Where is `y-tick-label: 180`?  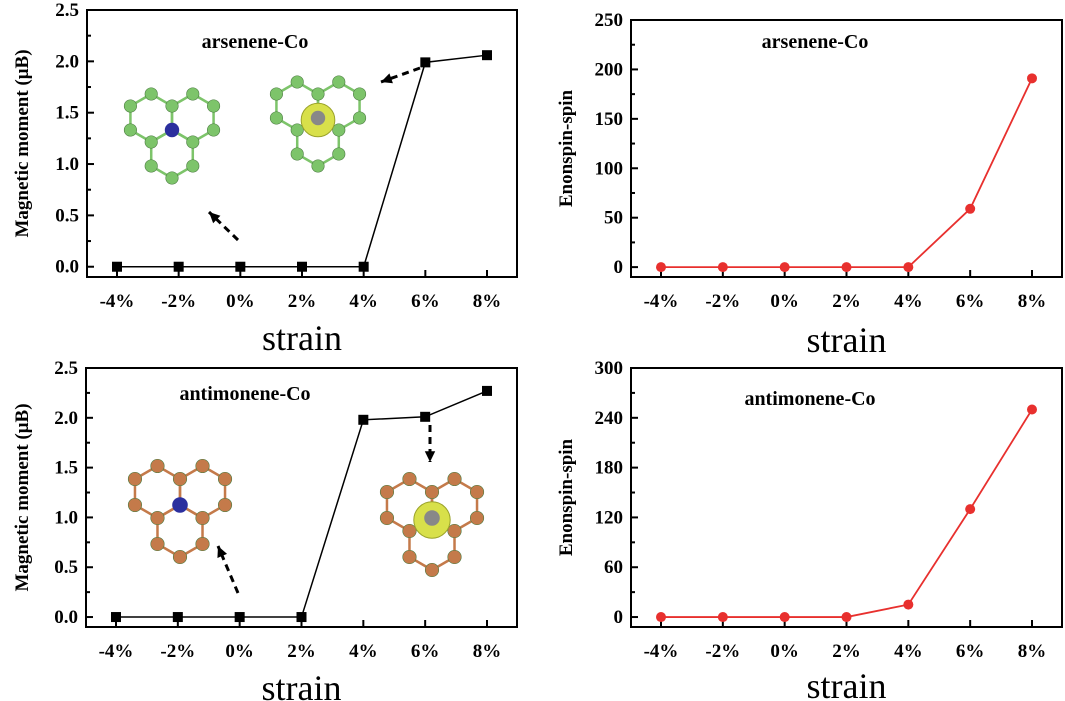 y-tick-label: 180 is located at coordinates (609, 468).